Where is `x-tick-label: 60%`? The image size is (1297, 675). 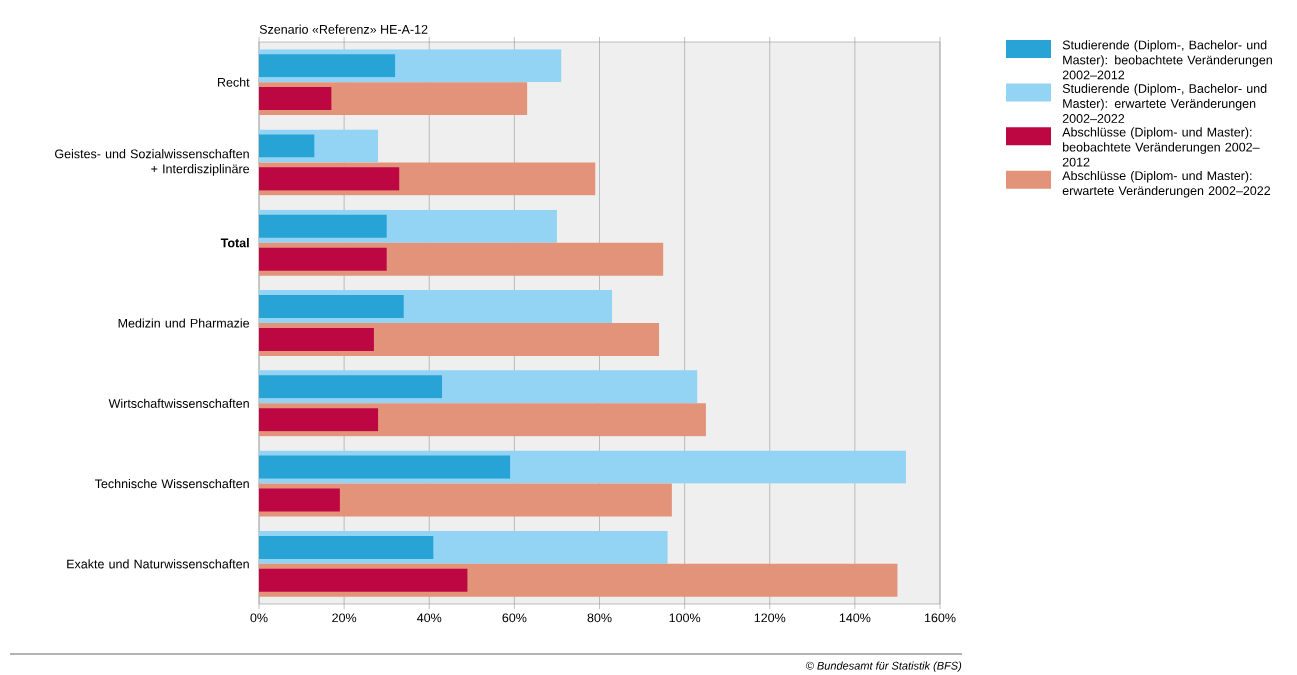
x-tick-label: 60% is located at coordinates (514, 618).